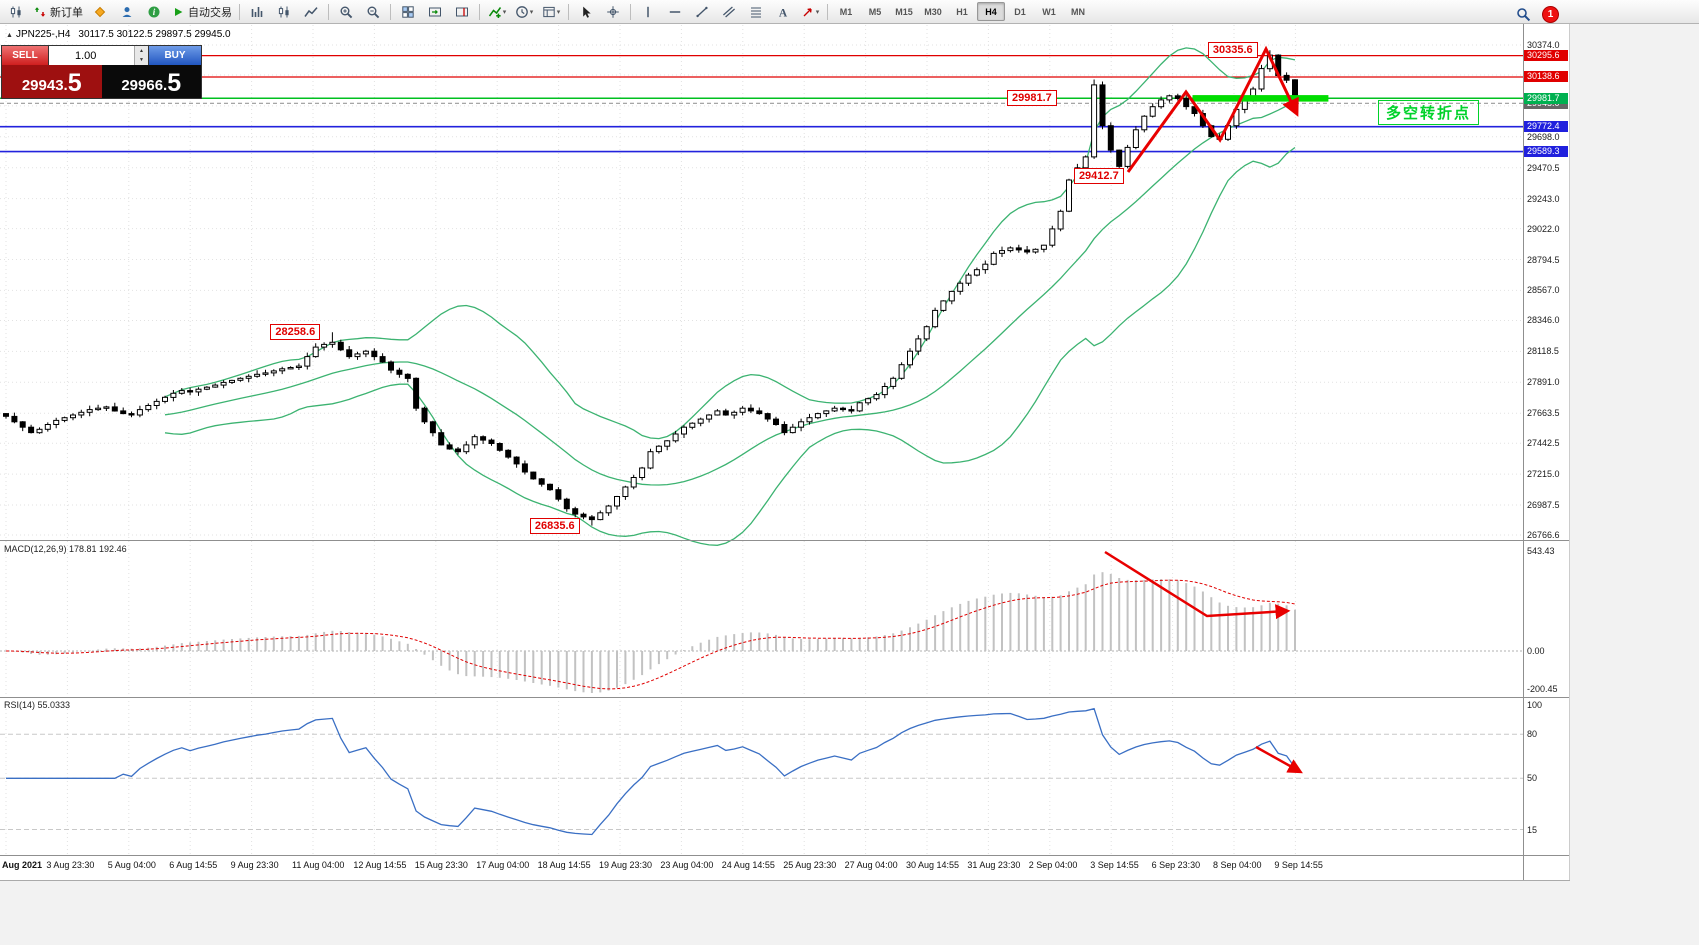 This screenshot has height=945, width=1699. I want to click on indicators-icon: ▾, so click(497, 12).